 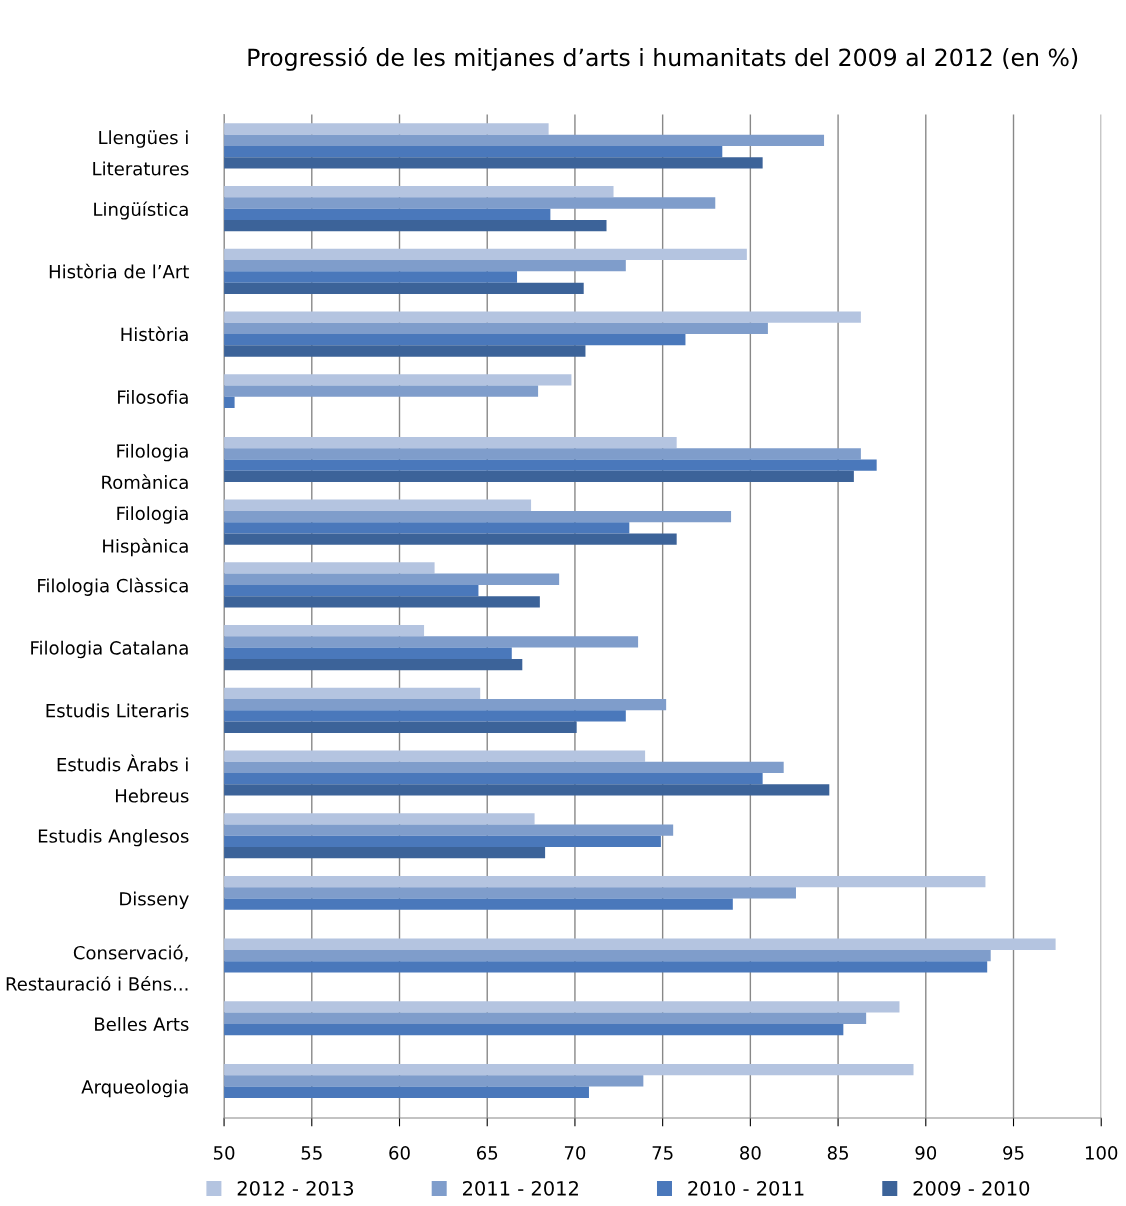 What do you see at coordinates (1101, 1153) in the screenshot?
I see `x-tick-label: 100` at bounding box center [1101, 1153].